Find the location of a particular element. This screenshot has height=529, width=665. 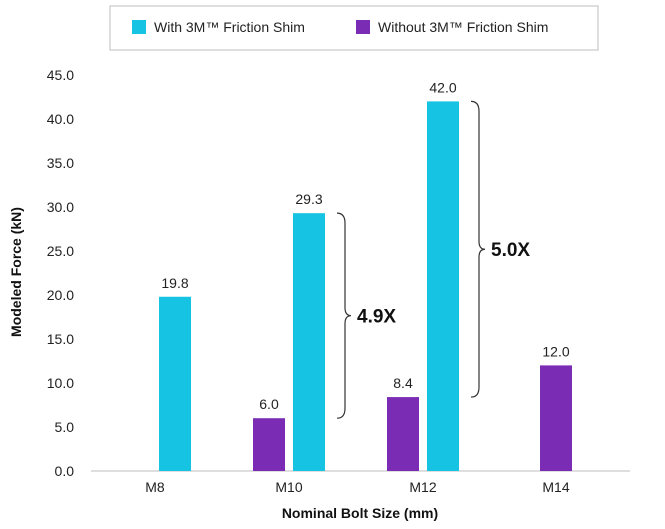

legend-swatch-with is located at coordinates (139, 27).